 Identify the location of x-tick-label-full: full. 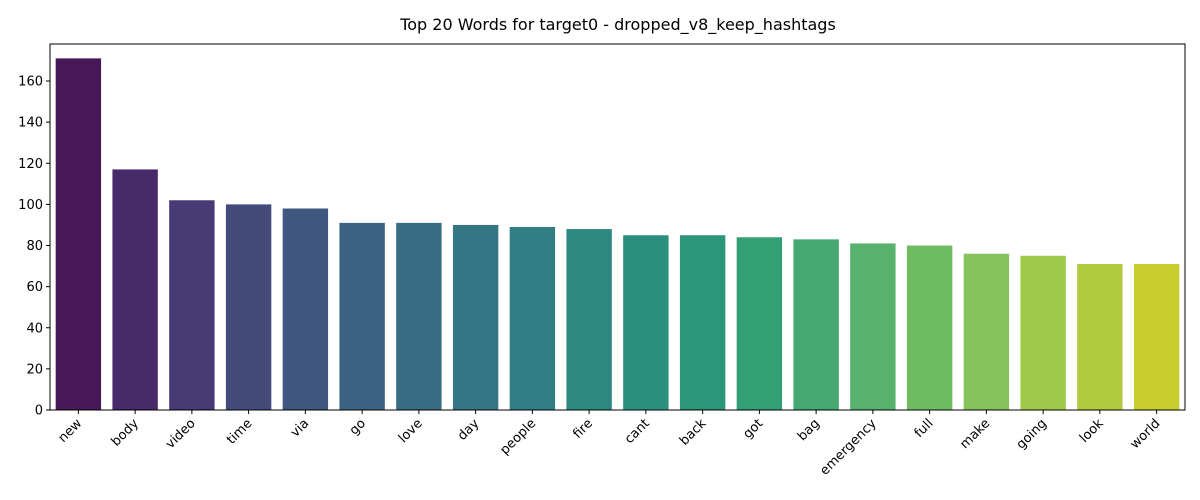
(924, 428).